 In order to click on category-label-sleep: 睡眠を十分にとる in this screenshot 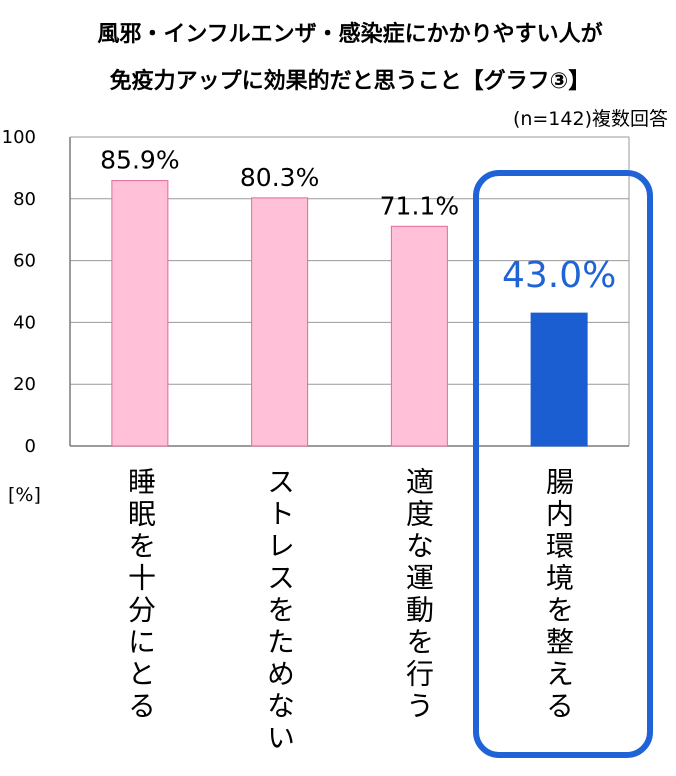, I will do `click(140, 595)`.